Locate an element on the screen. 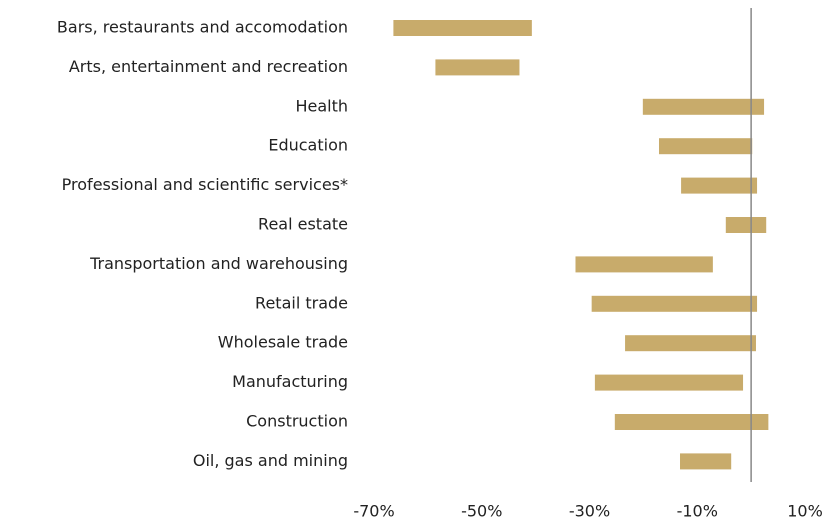  category-label: Retail trade is located at coordinates (301, 302).